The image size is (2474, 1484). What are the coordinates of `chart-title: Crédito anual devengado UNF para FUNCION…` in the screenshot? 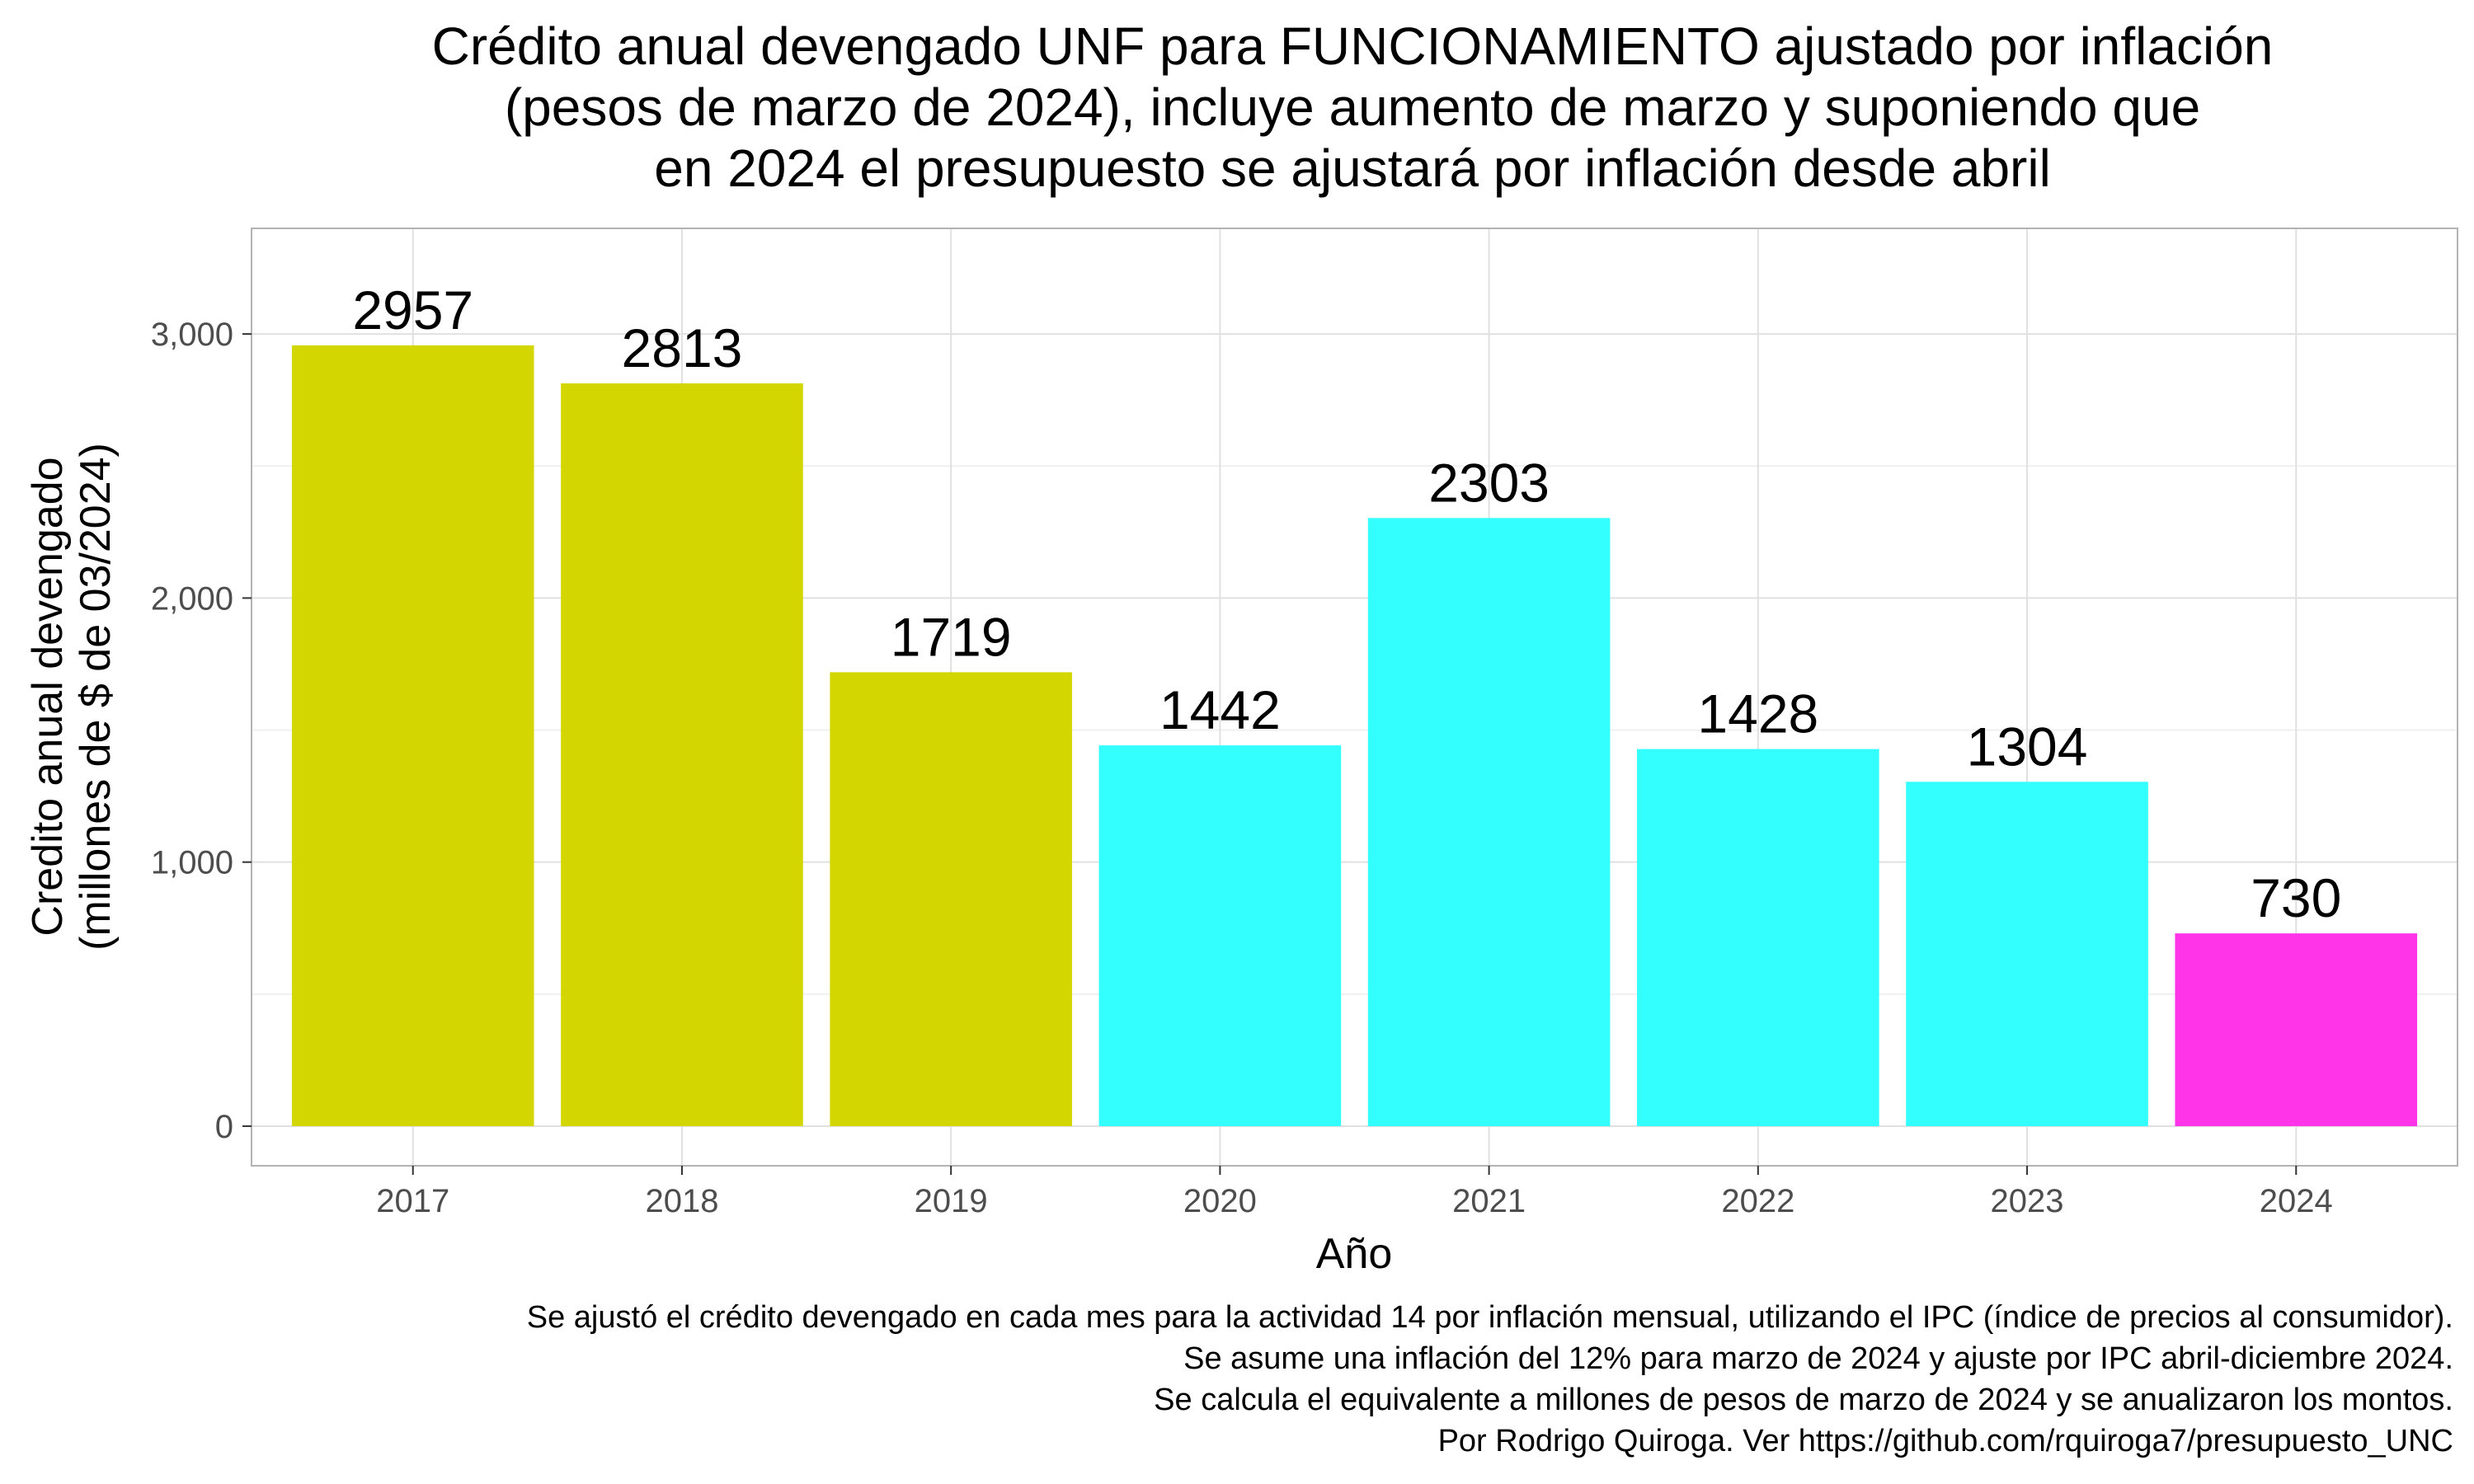 It's located at (1353, 107).